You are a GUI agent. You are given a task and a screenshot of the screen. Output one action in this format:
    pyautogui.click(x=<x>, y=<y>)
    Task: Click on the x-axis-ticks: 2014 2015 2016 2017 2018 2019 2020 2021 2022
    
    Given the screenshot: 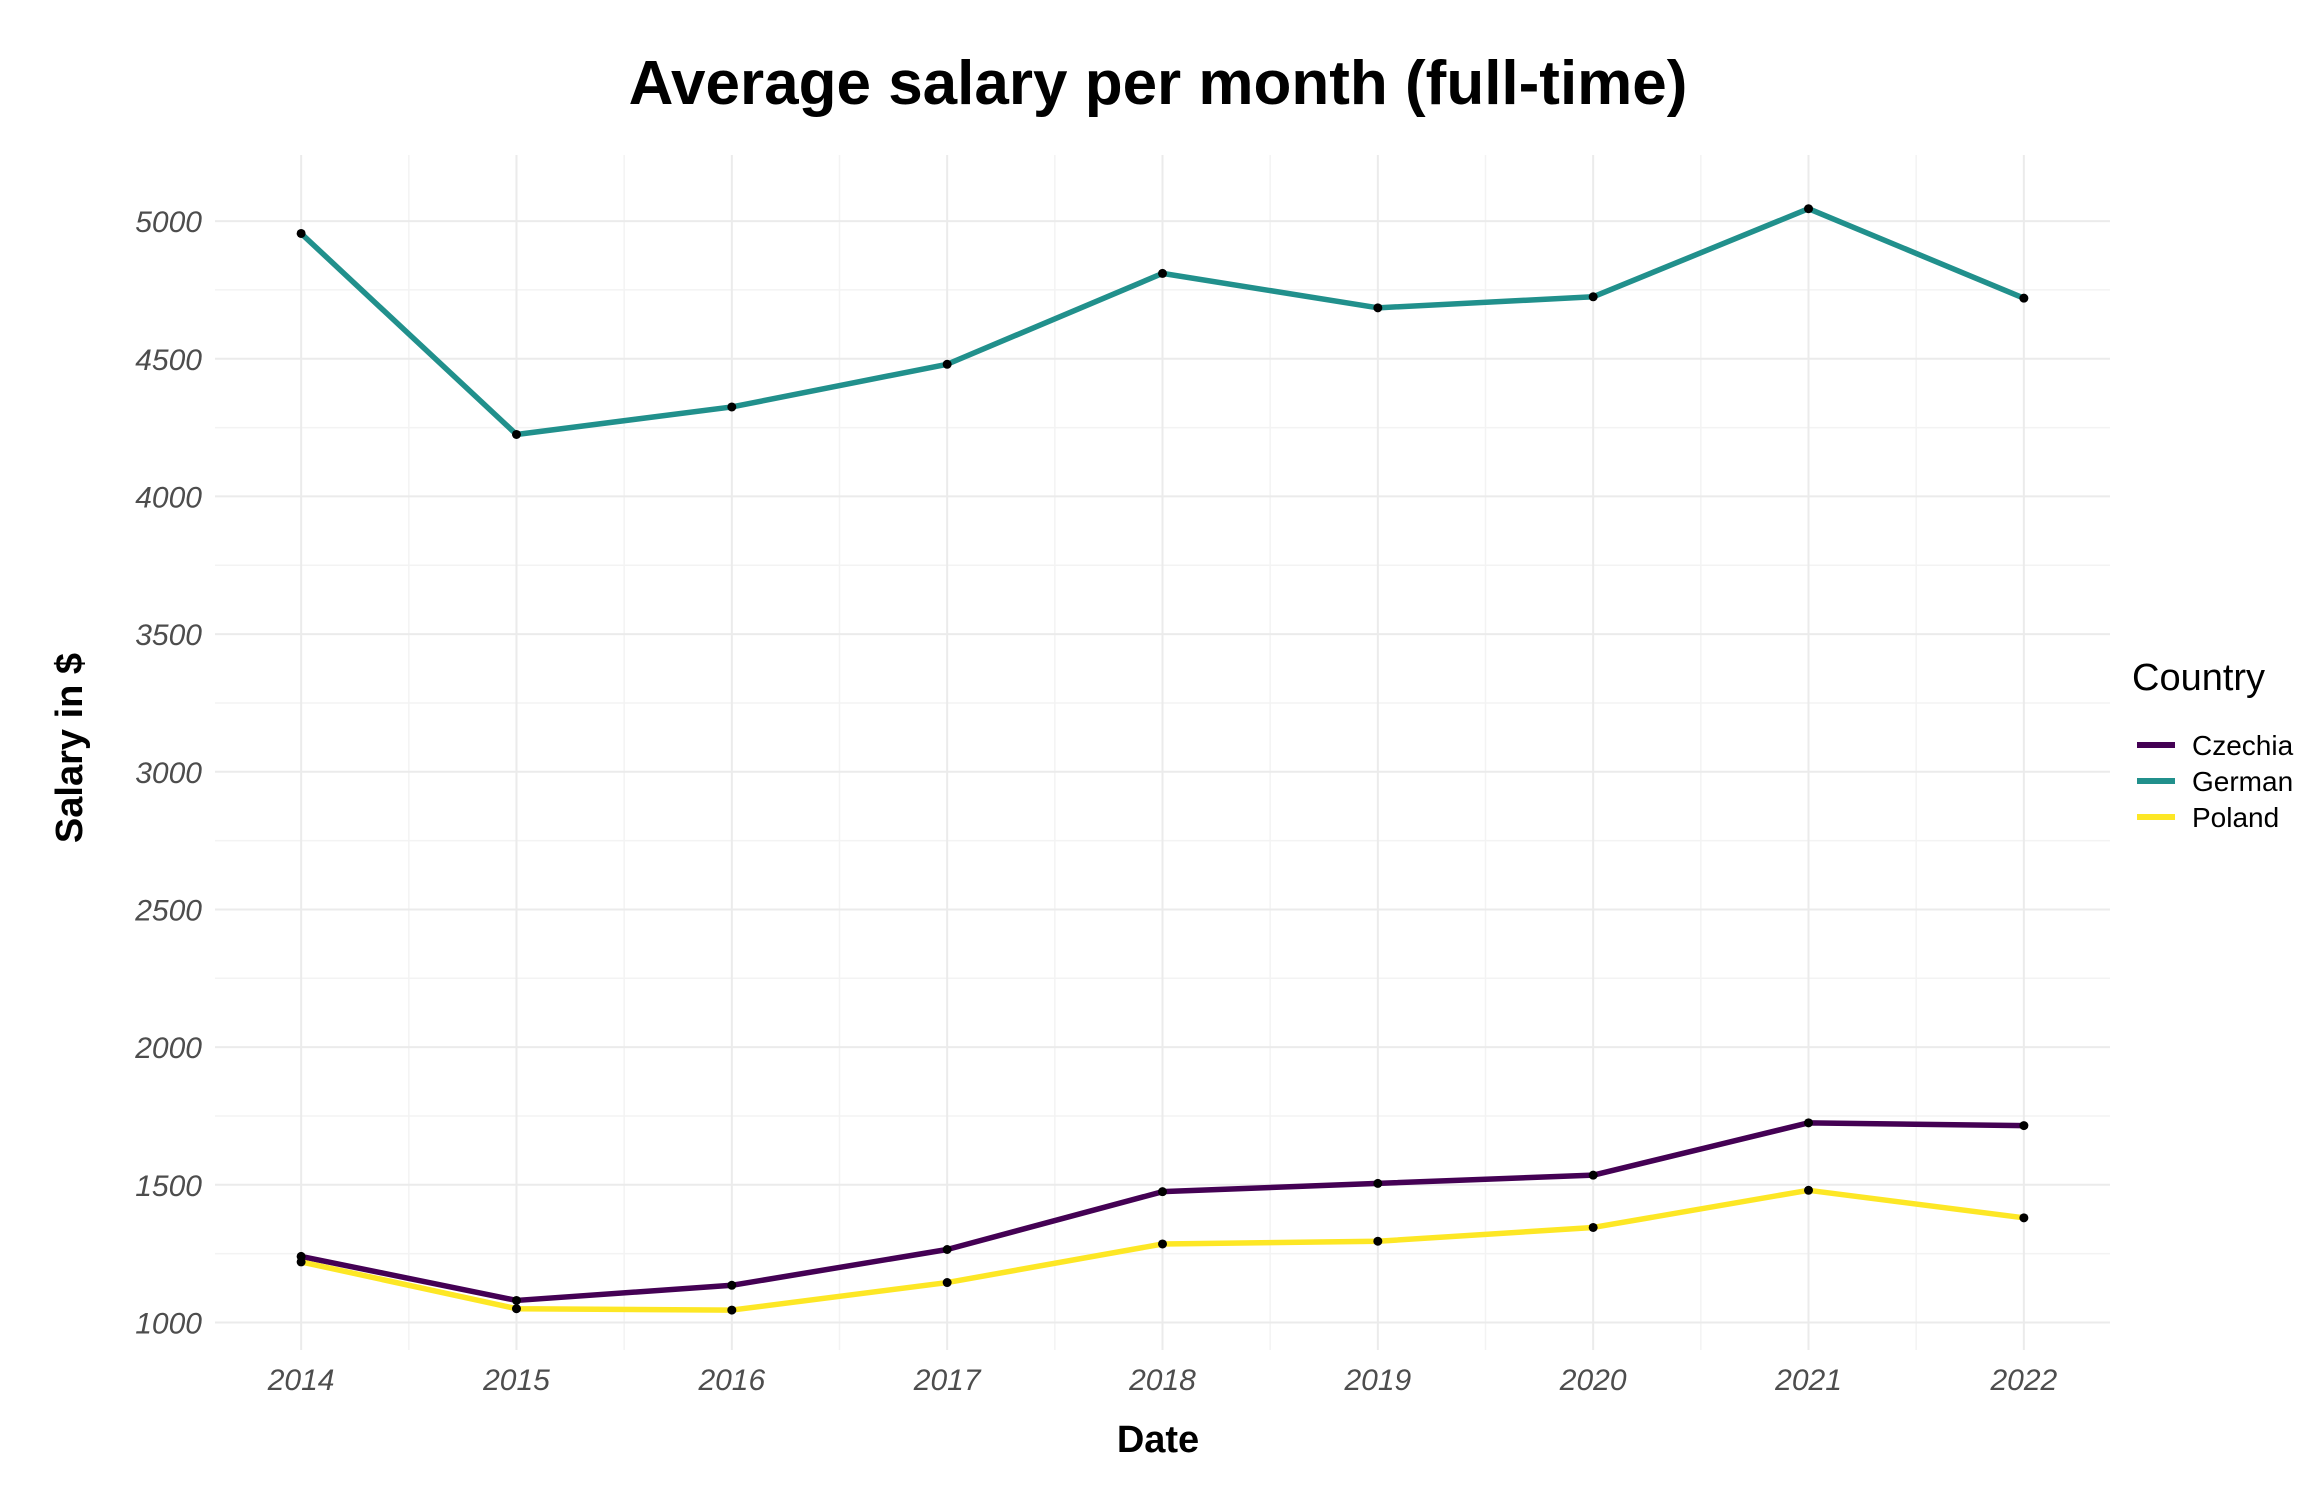 What is the action you would take?
    pyautogui.click(x=1162, y=1380)
    